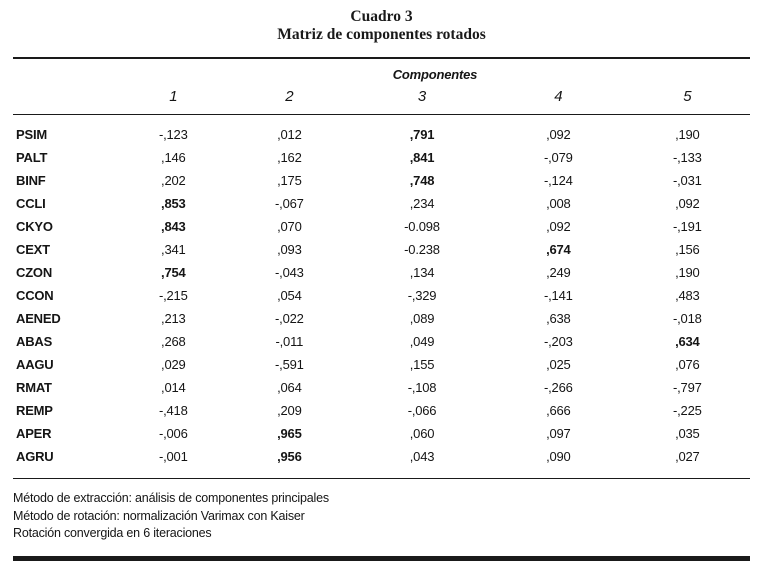  What do you see at coordinates (173, 462) in the screenshot?
I see `table-cell: -,001` at bounding box center [173, 462].